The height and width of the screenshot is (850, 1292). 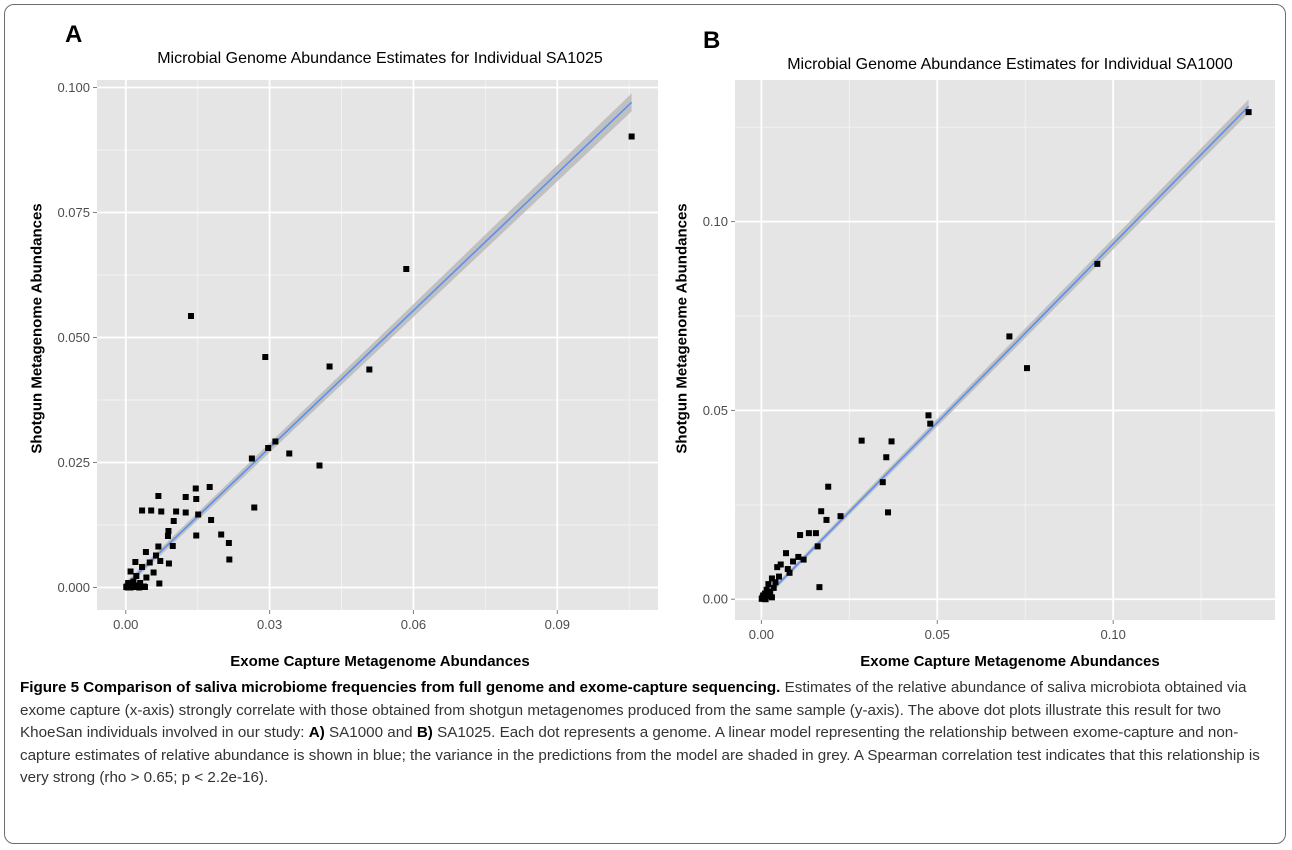 What do you see at coordinates (269, 624) in the screenshot?
I see `panel-a-xtick-label: 0.03` at bounding box center [269, 624].